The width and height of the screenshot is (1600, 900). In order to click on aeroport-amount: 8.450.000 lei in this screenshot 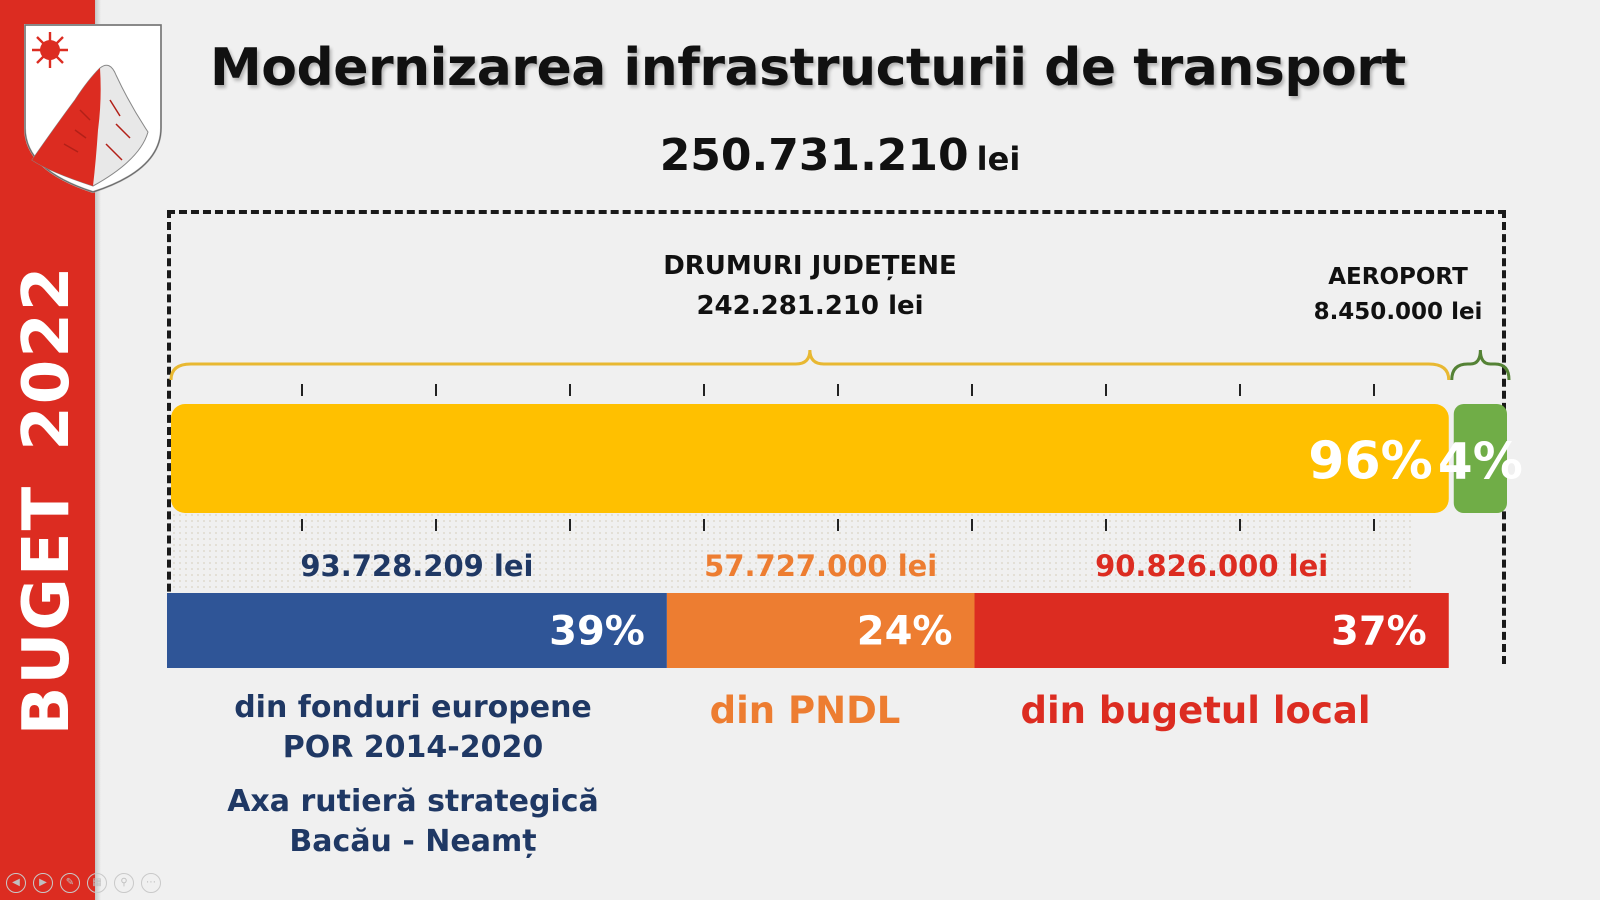, I will do `click(1398, 312)`.